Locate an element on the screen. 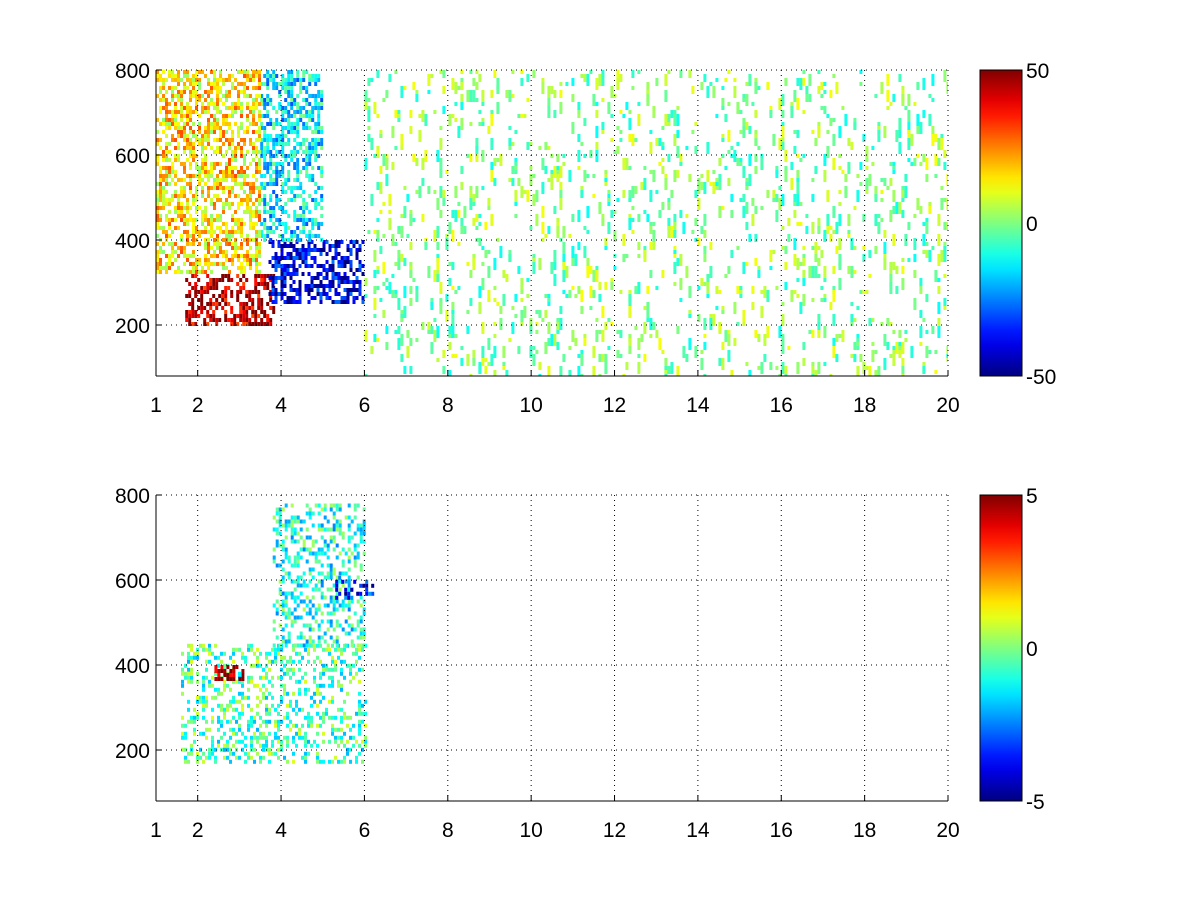 The height and width of the screenshot is (900, 1200). colorbar-tick-label: 0 is located at coordinates (1032, 224).